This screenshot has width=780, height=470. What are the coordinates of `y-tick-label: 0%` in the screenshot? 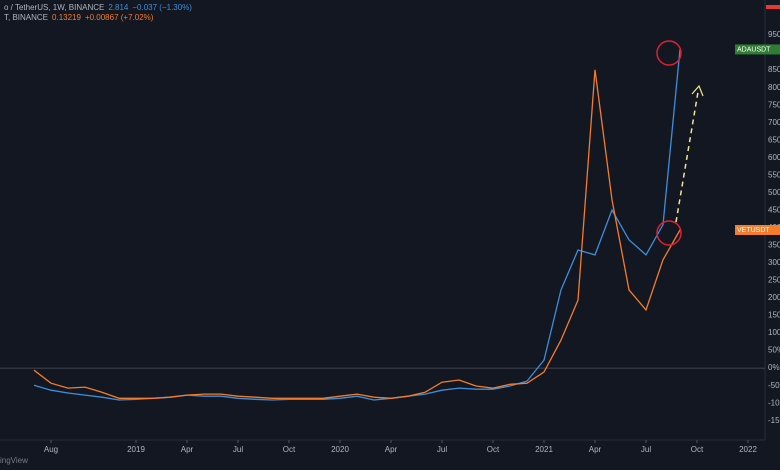 It's located at (774, 367).